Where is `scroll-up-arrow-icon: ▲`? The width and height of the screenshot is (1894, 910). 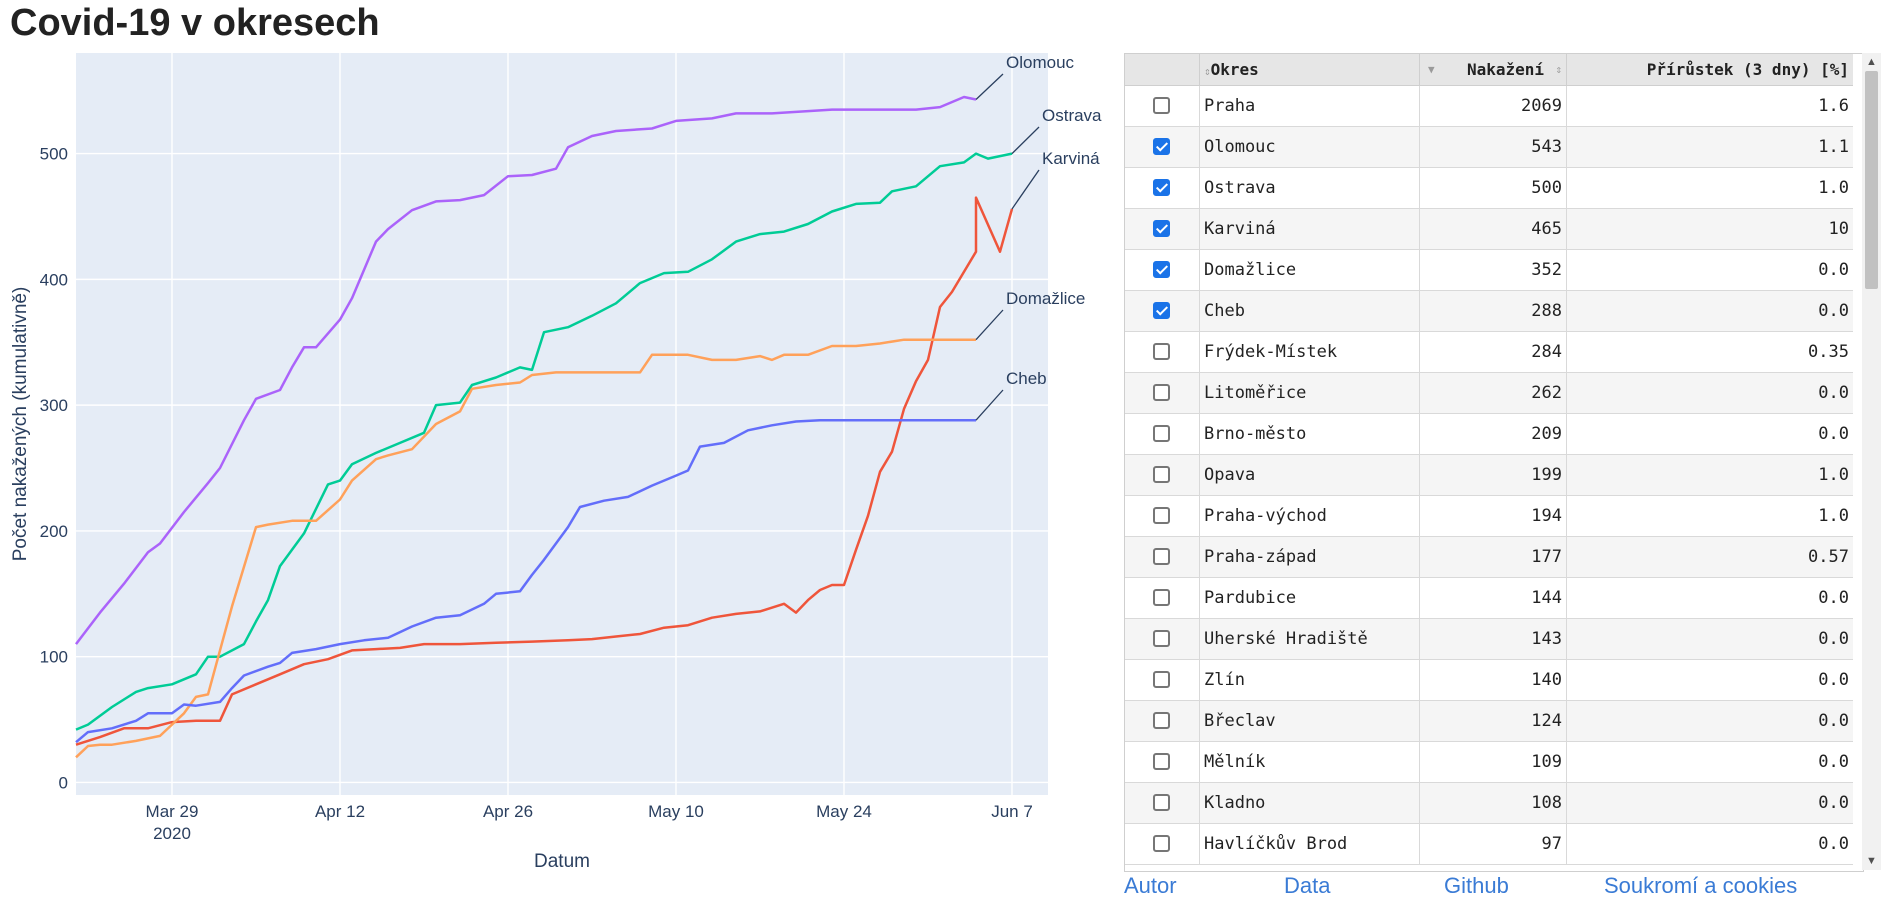 scroll-up-arrow-icon: ▲ is located at coordinates (1871, 62).